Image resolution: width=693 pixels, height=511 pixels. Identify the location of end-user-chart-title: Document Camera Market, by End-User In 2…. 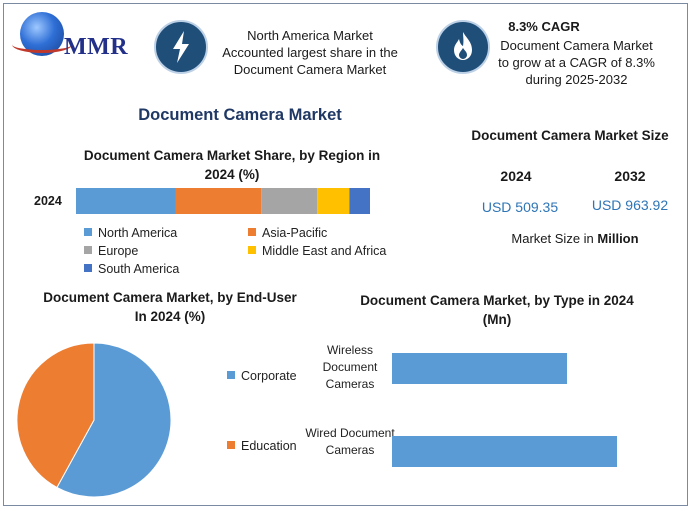
(170, 307).